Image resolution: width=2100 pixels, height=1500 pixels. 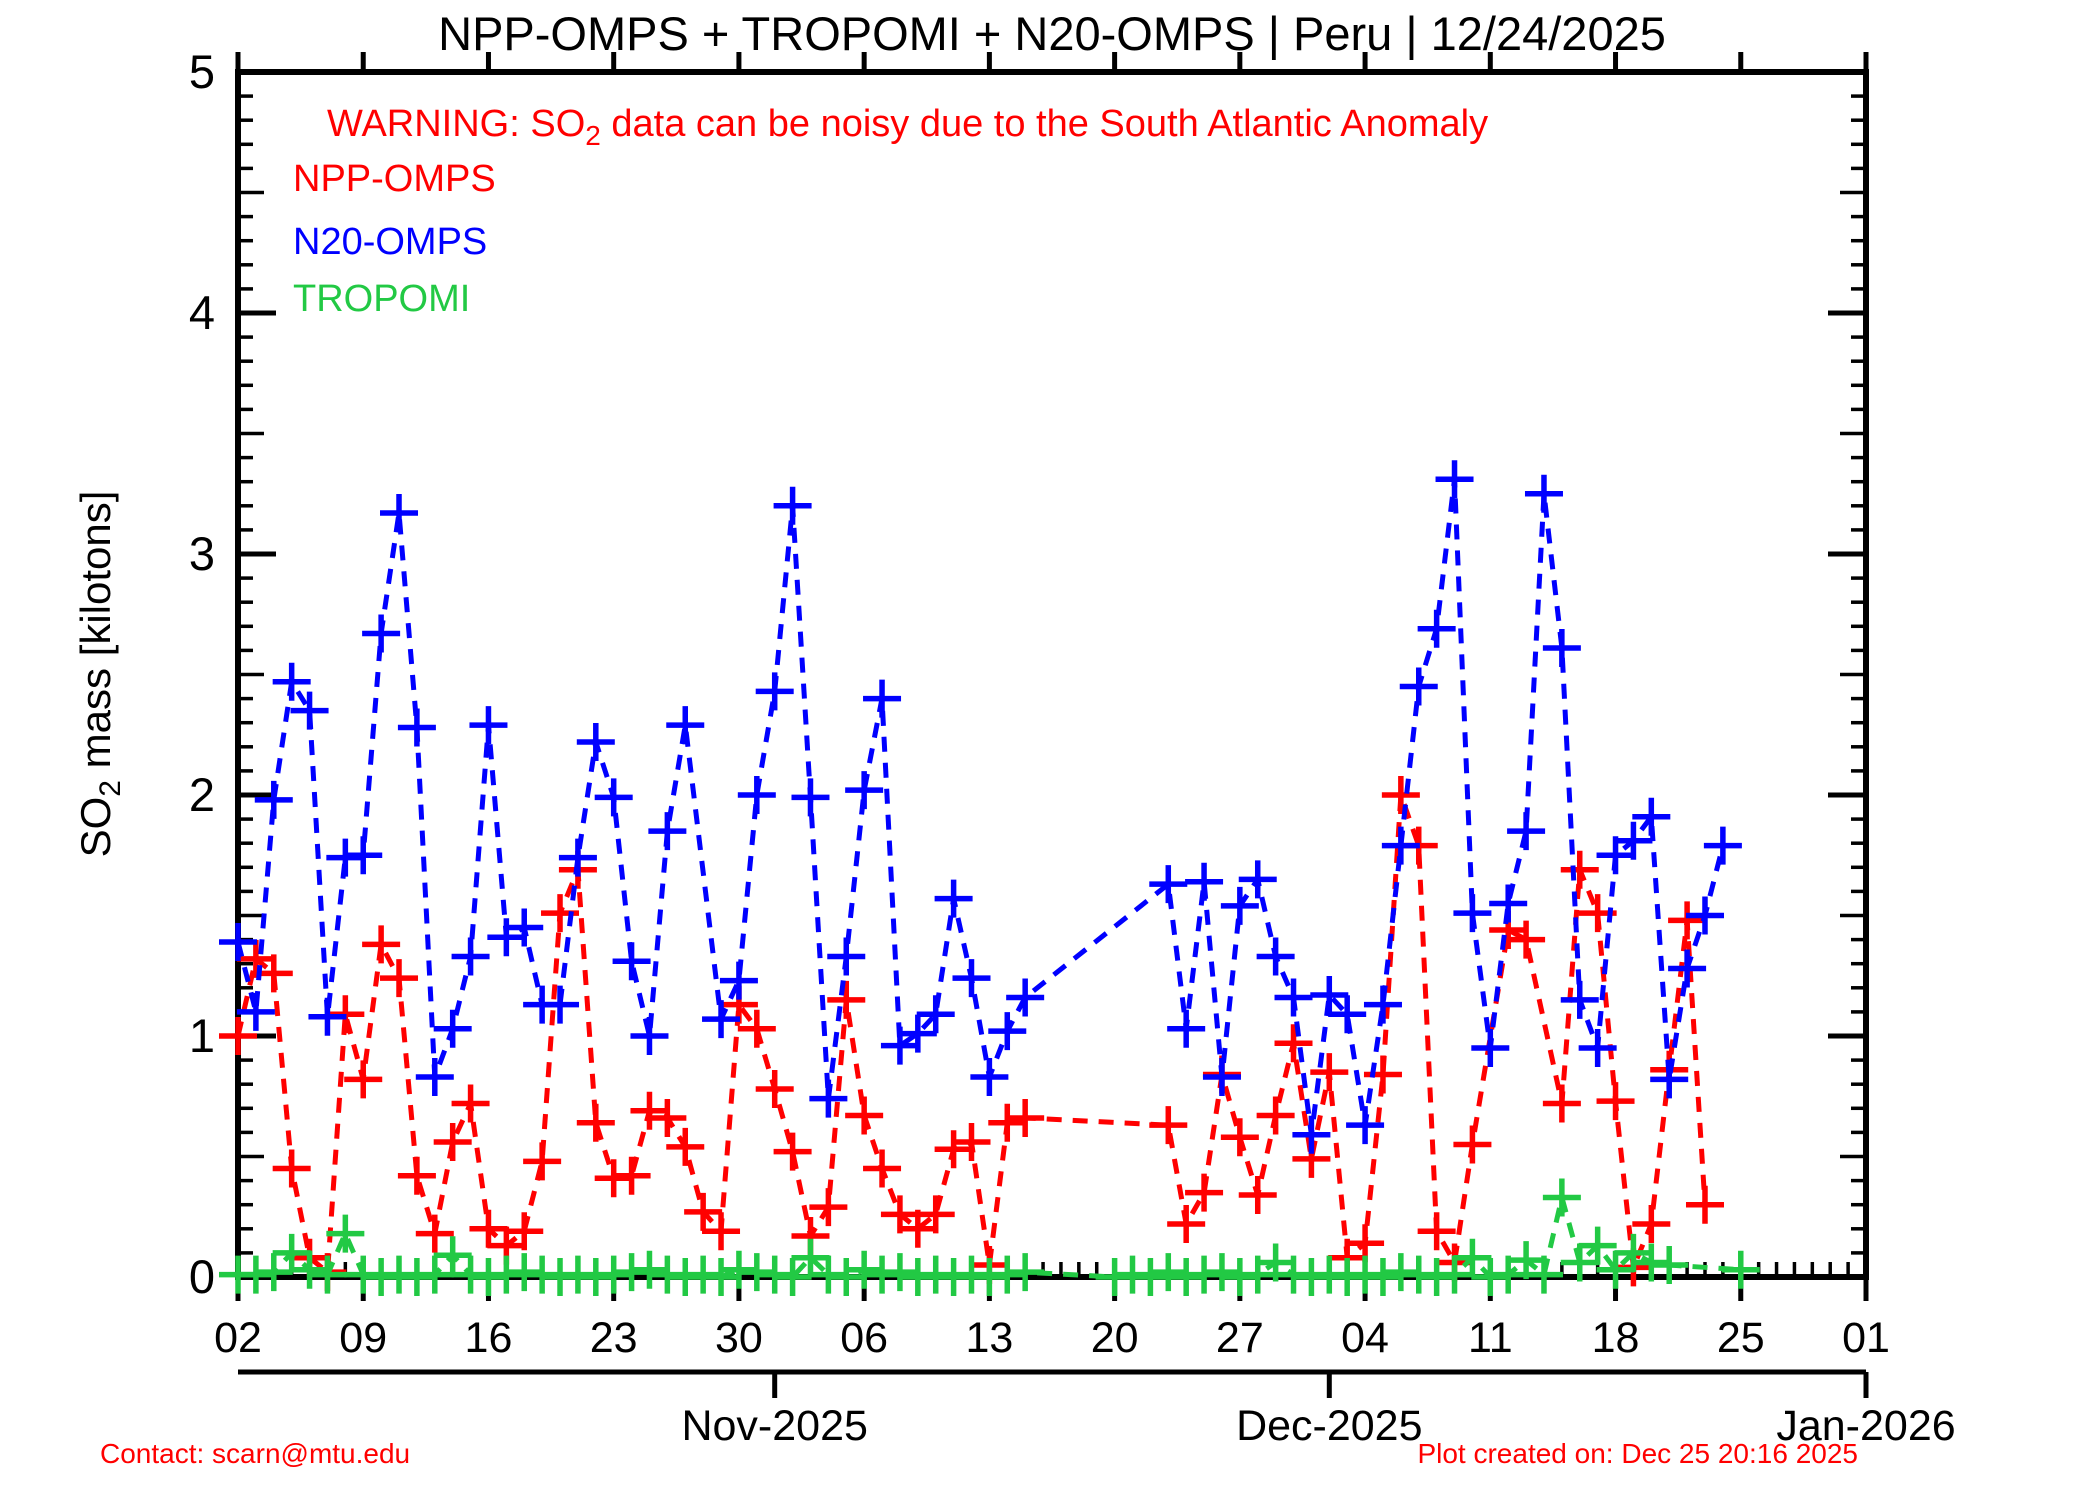 I want to click on series-line, so click(x=989, y=1238).